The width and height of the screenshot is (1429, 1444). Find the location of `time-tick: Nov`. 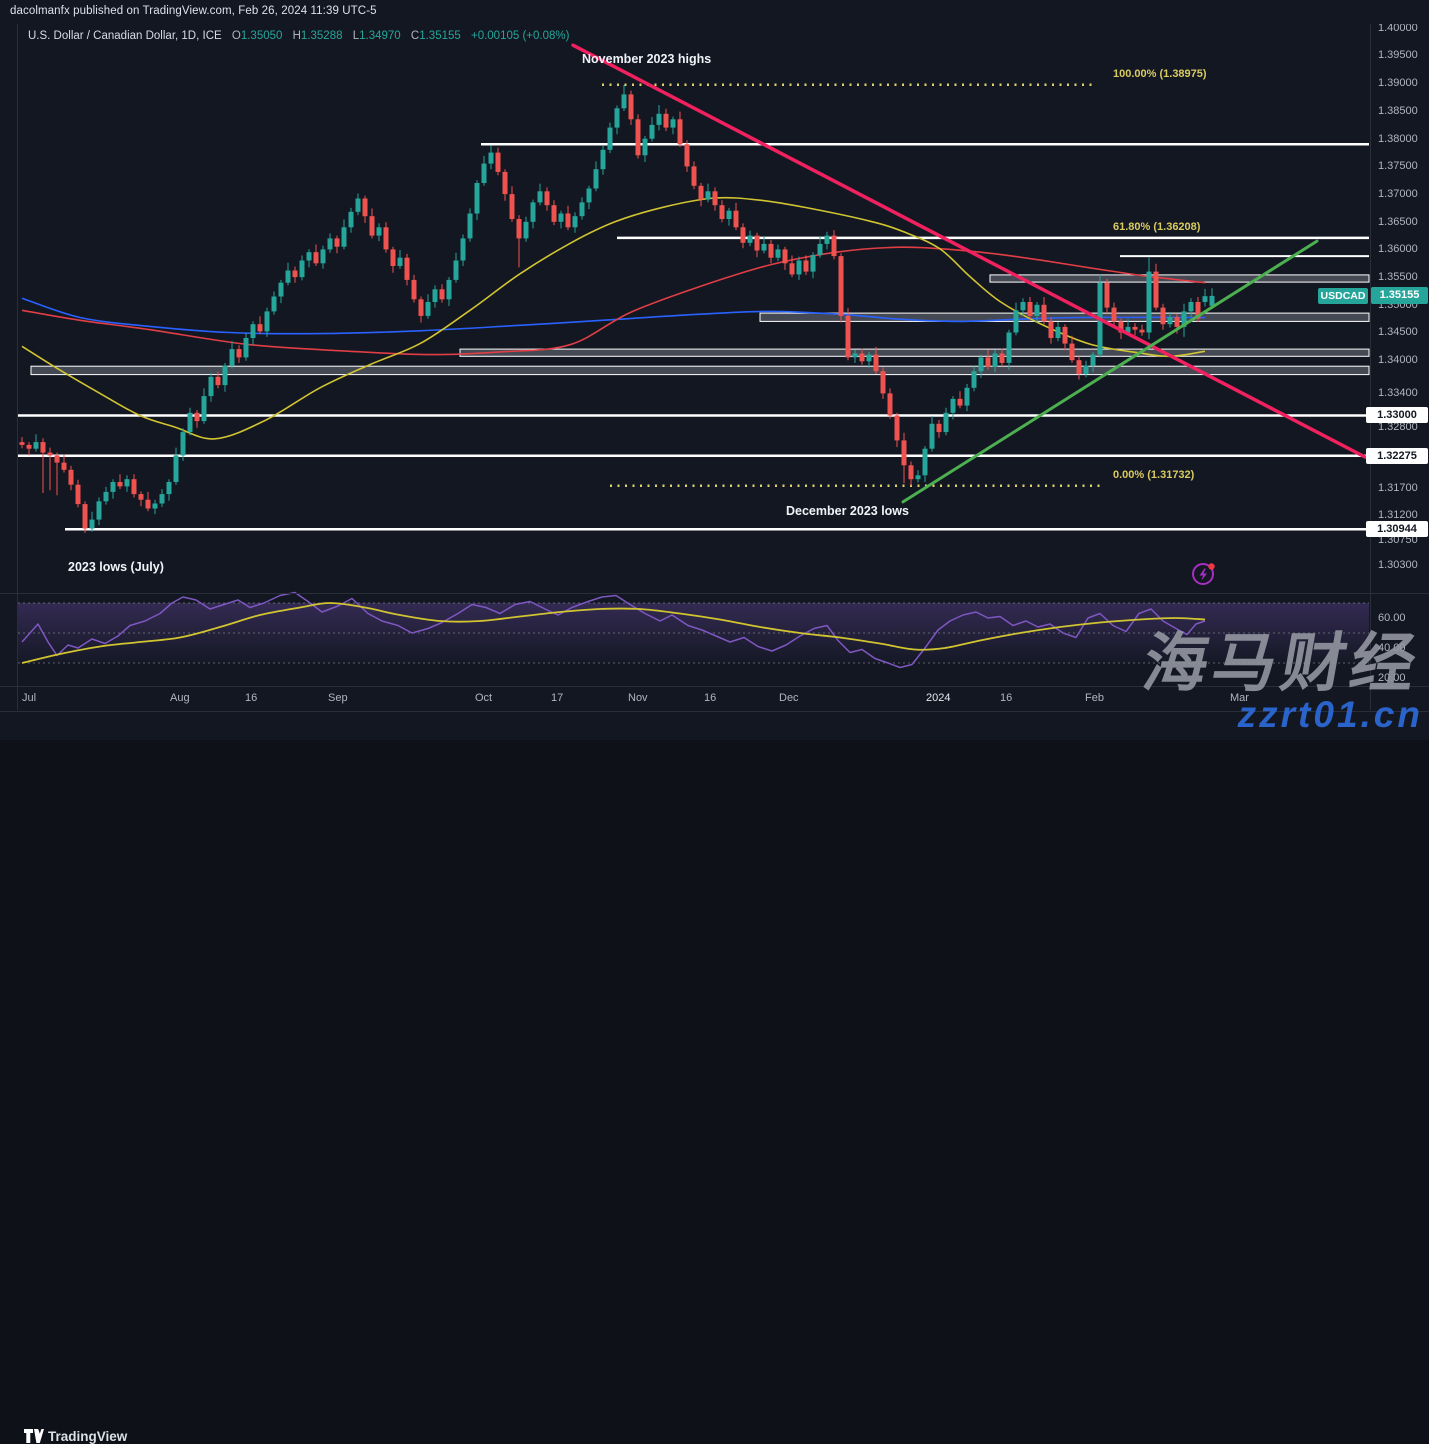

time-tick: Nov is located at coordinates (638, 698).